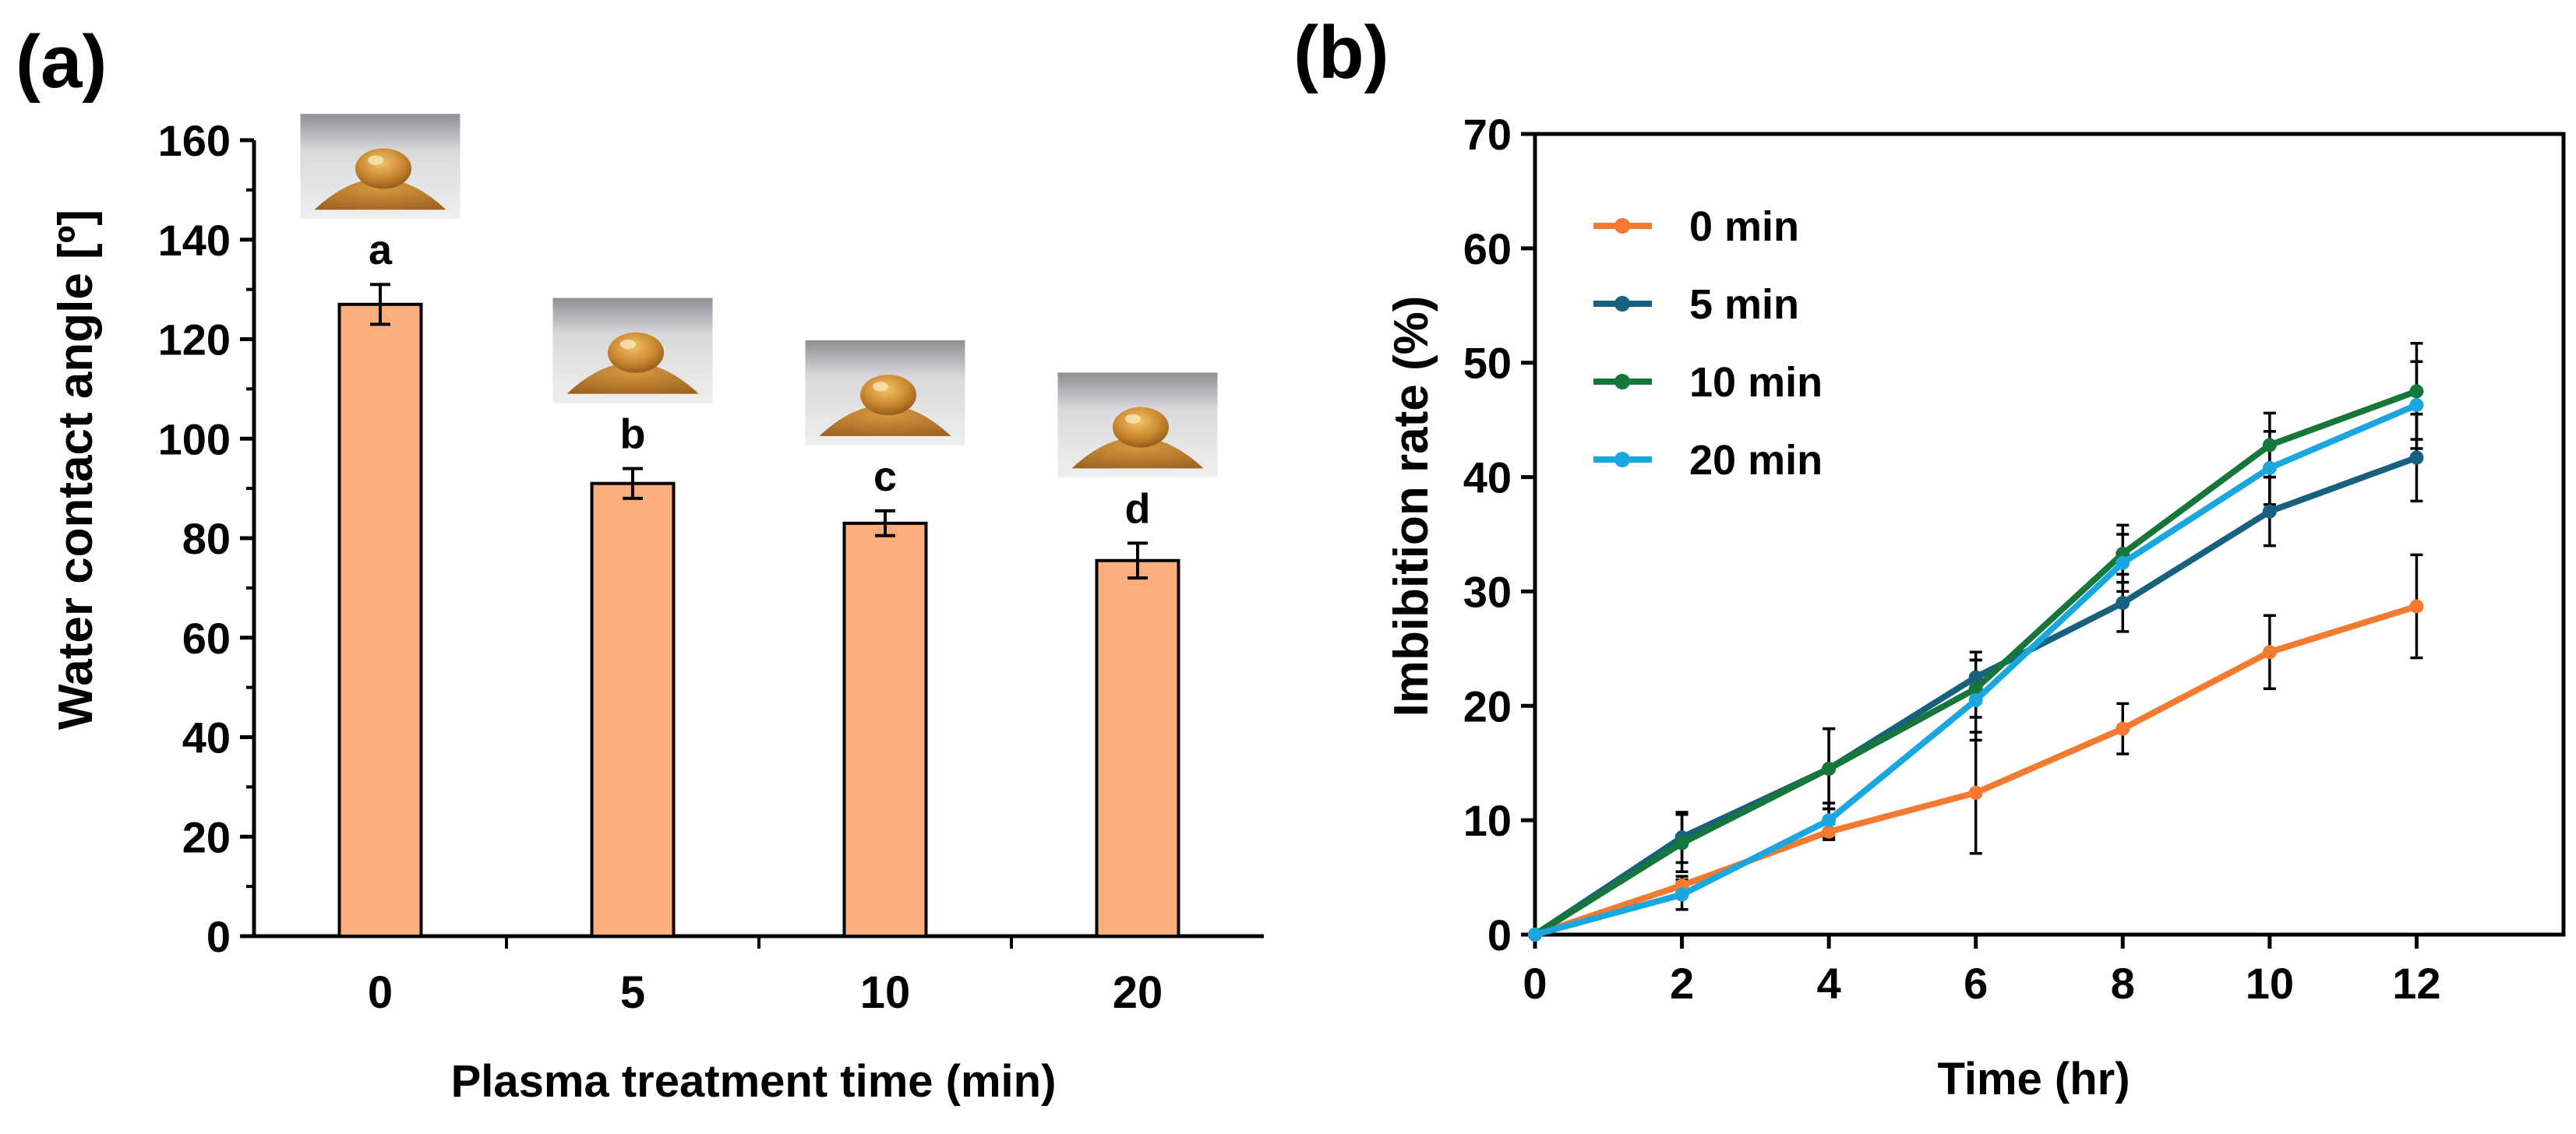 The width and height of the screenshot is (2576, 1134). I want to click on panel-a-x-axis-label: Plasma treatment time (min), so click(754, 1081).